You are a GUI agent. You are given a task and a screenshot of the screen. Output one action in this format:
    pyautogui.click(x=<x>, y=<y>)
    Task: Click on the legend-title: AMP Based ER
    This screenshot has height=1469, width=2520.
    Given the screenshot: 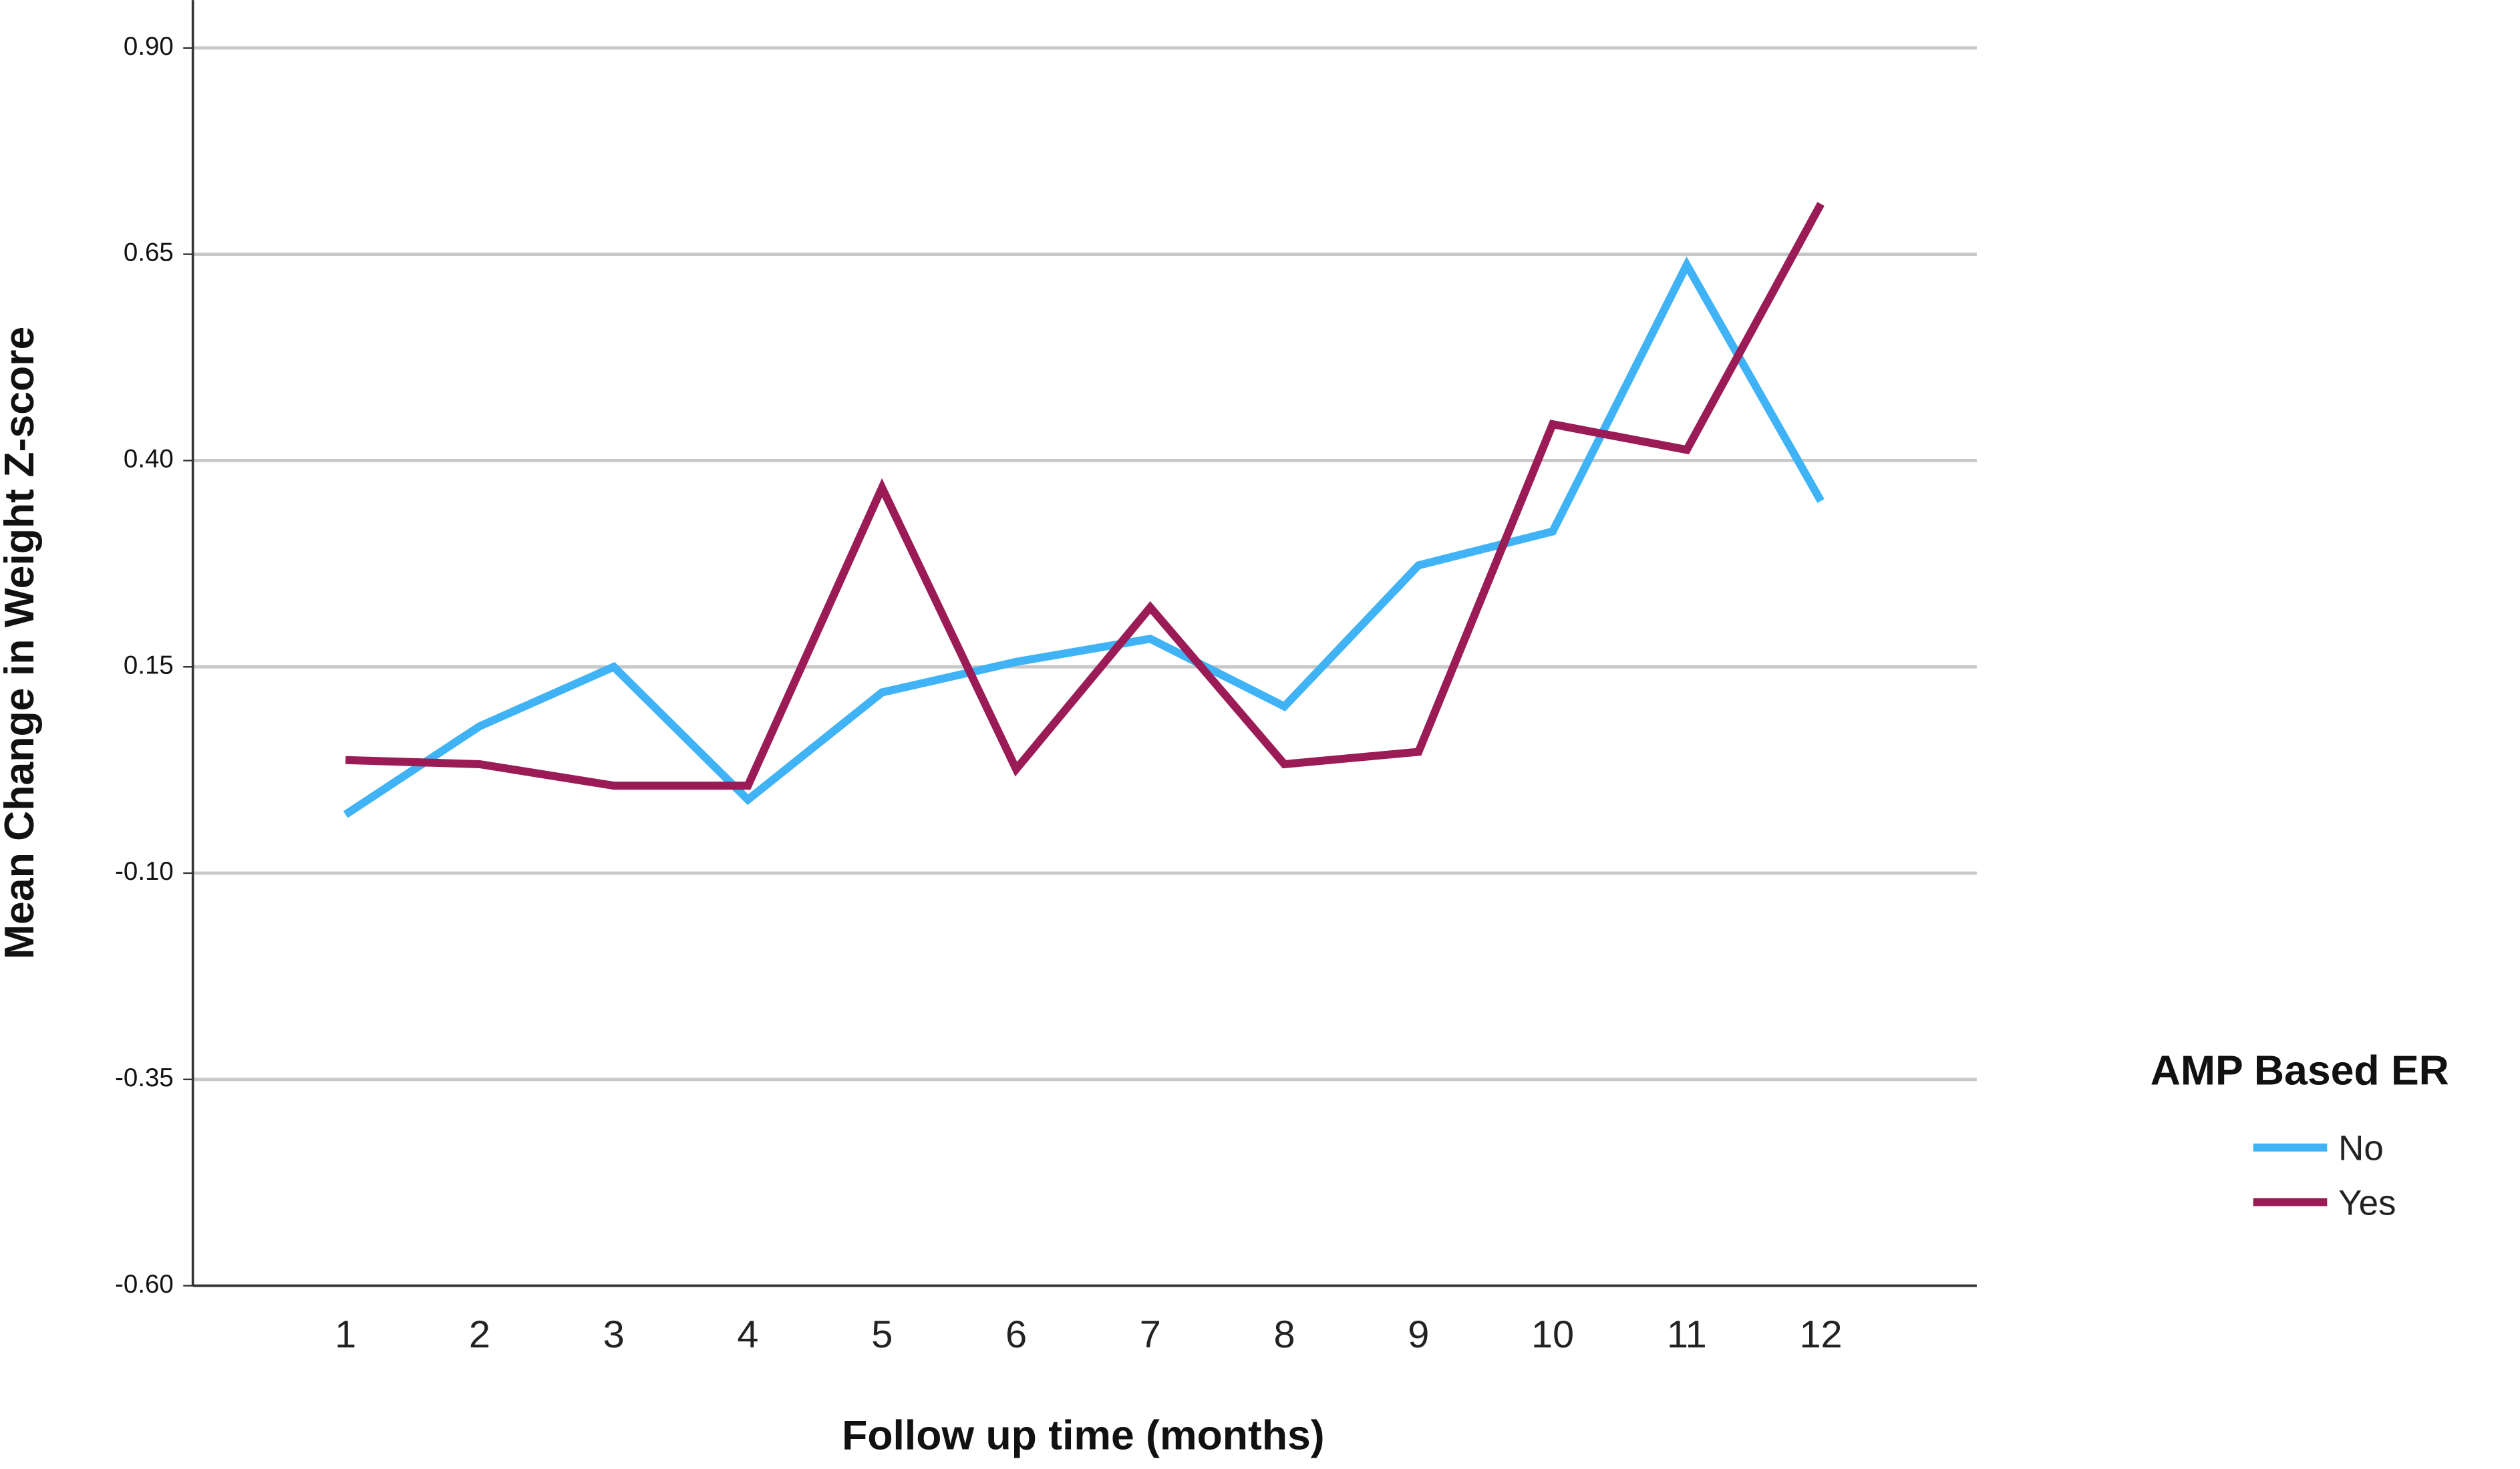 What is the action you would take?
    pyautogui.click(x=2300, y=1070)
    